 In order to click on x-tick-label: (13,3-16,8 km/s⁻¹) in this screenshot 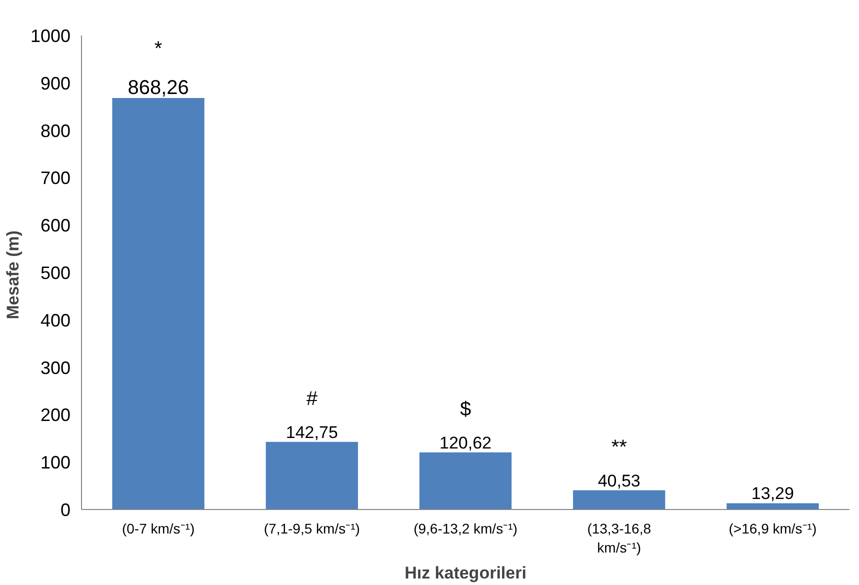, I will do `click(619, 538)`.